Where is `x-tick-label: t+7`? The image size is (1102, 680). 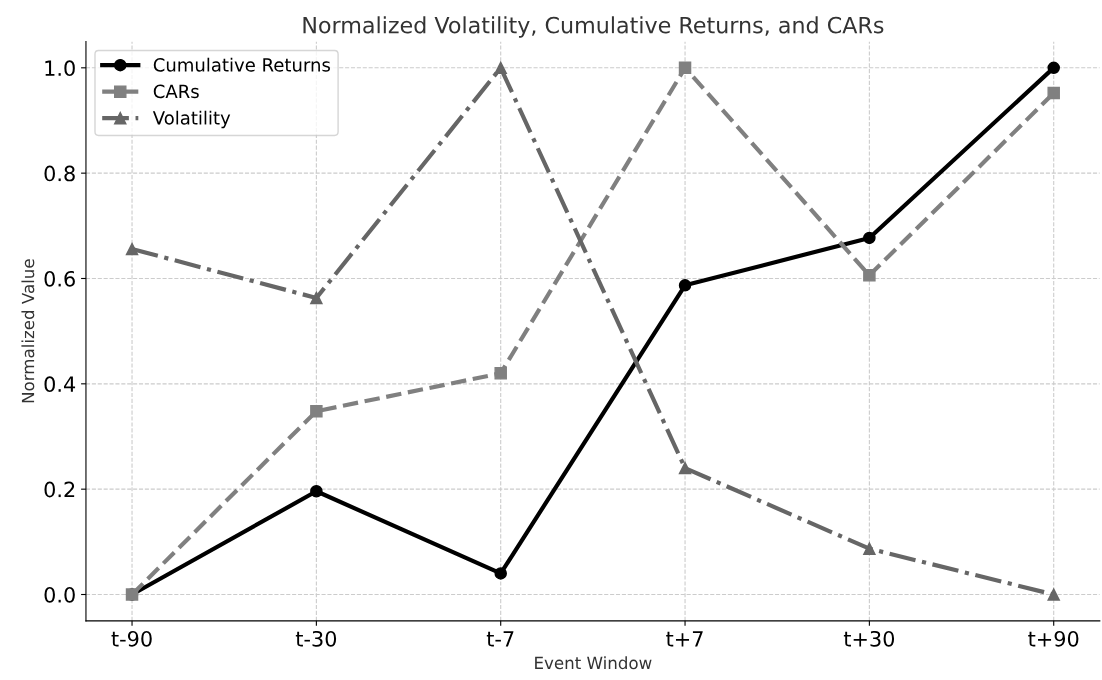
x-tick-label: t+7 is located at coordinates (684, 639).